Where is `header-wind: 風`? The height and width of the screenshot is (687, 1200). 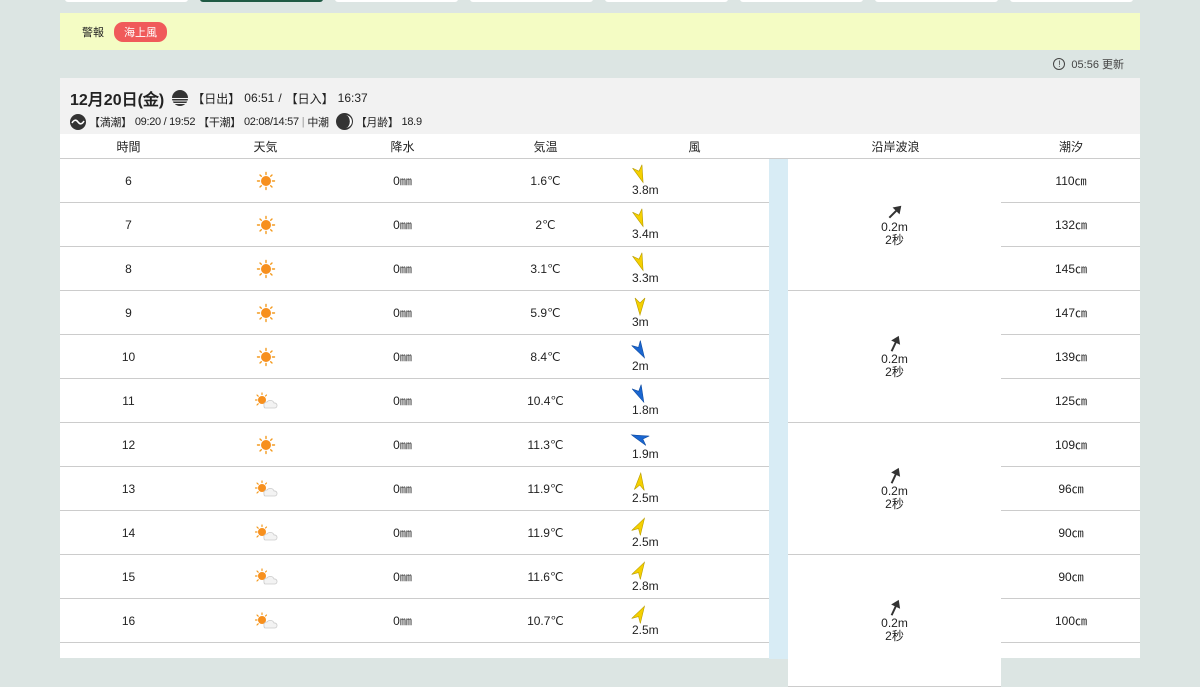 header-wind: 風 is located at coordinates (694, 146).